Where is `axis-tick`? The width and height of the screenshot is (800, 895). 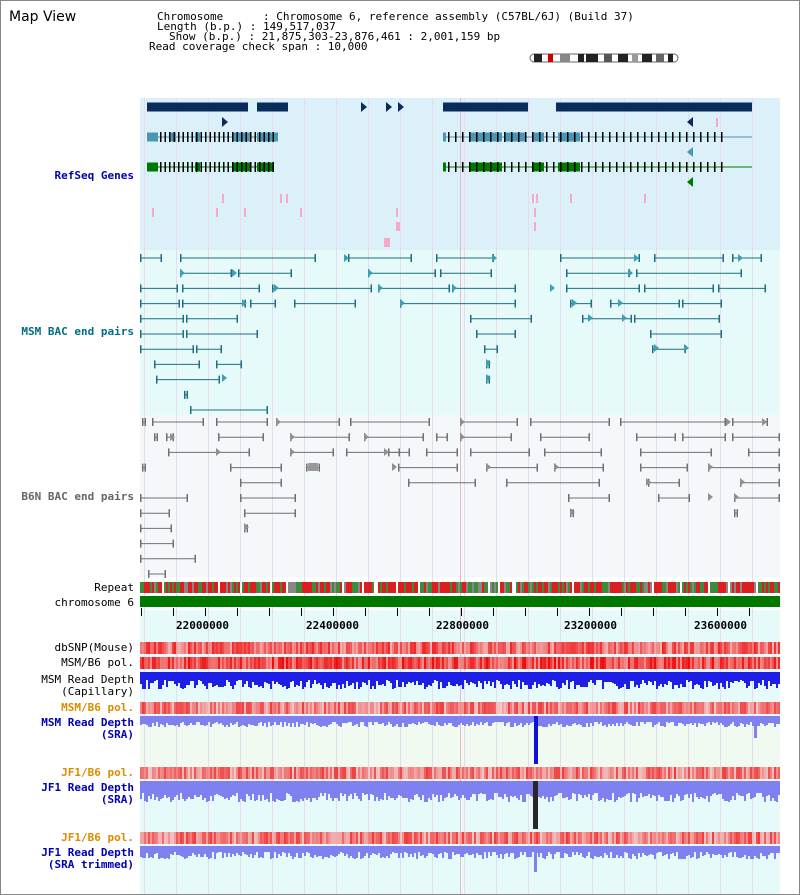
axis-tick is located at coordinates (525, 612).